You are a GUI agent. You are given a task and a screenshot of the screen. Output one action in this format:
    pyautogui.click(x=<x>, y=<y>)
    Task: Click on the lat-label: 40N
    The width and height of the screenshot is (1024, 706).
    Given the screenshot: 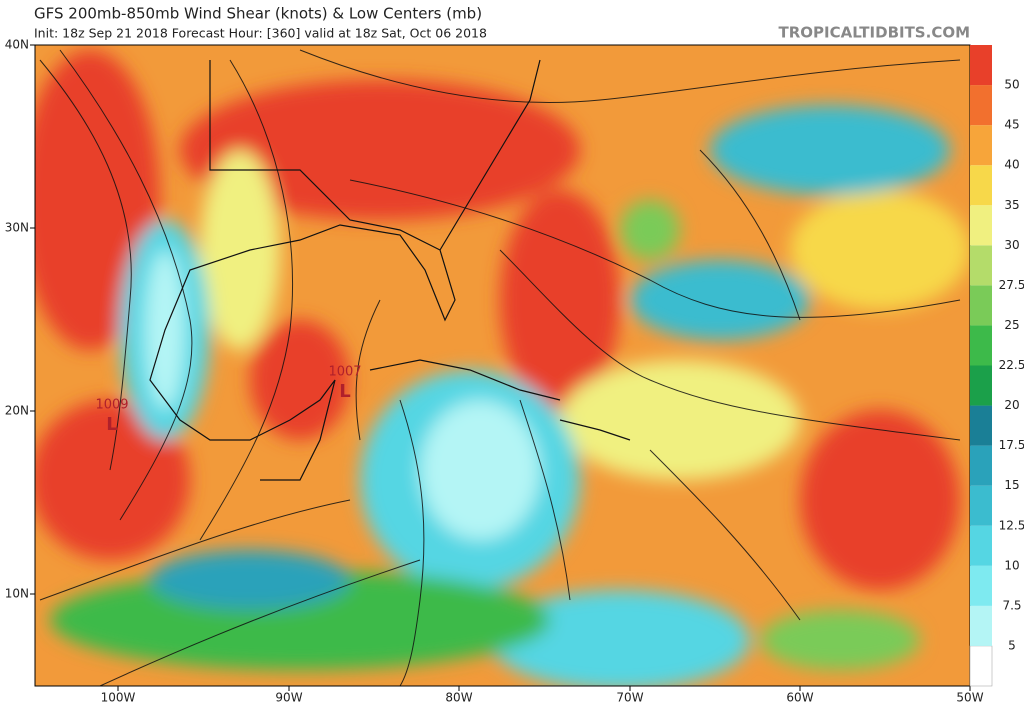 What is the action you would take?
    pyautogui.click(x=17, y=45)
    